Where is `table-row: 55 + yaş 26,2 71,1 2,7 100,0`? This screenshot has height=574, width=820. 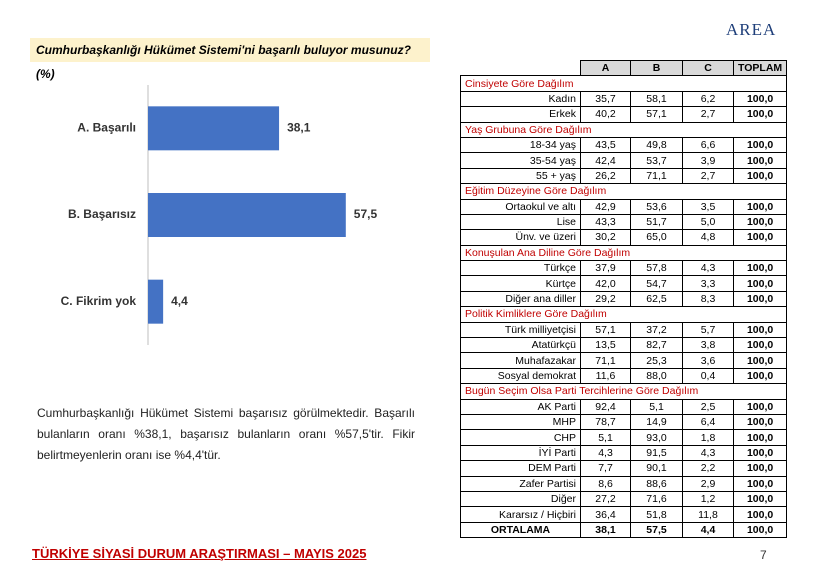
table-row: 55 + yaş 26,2 71,1 2,7 100,0 is located at coordinates (624, 176).